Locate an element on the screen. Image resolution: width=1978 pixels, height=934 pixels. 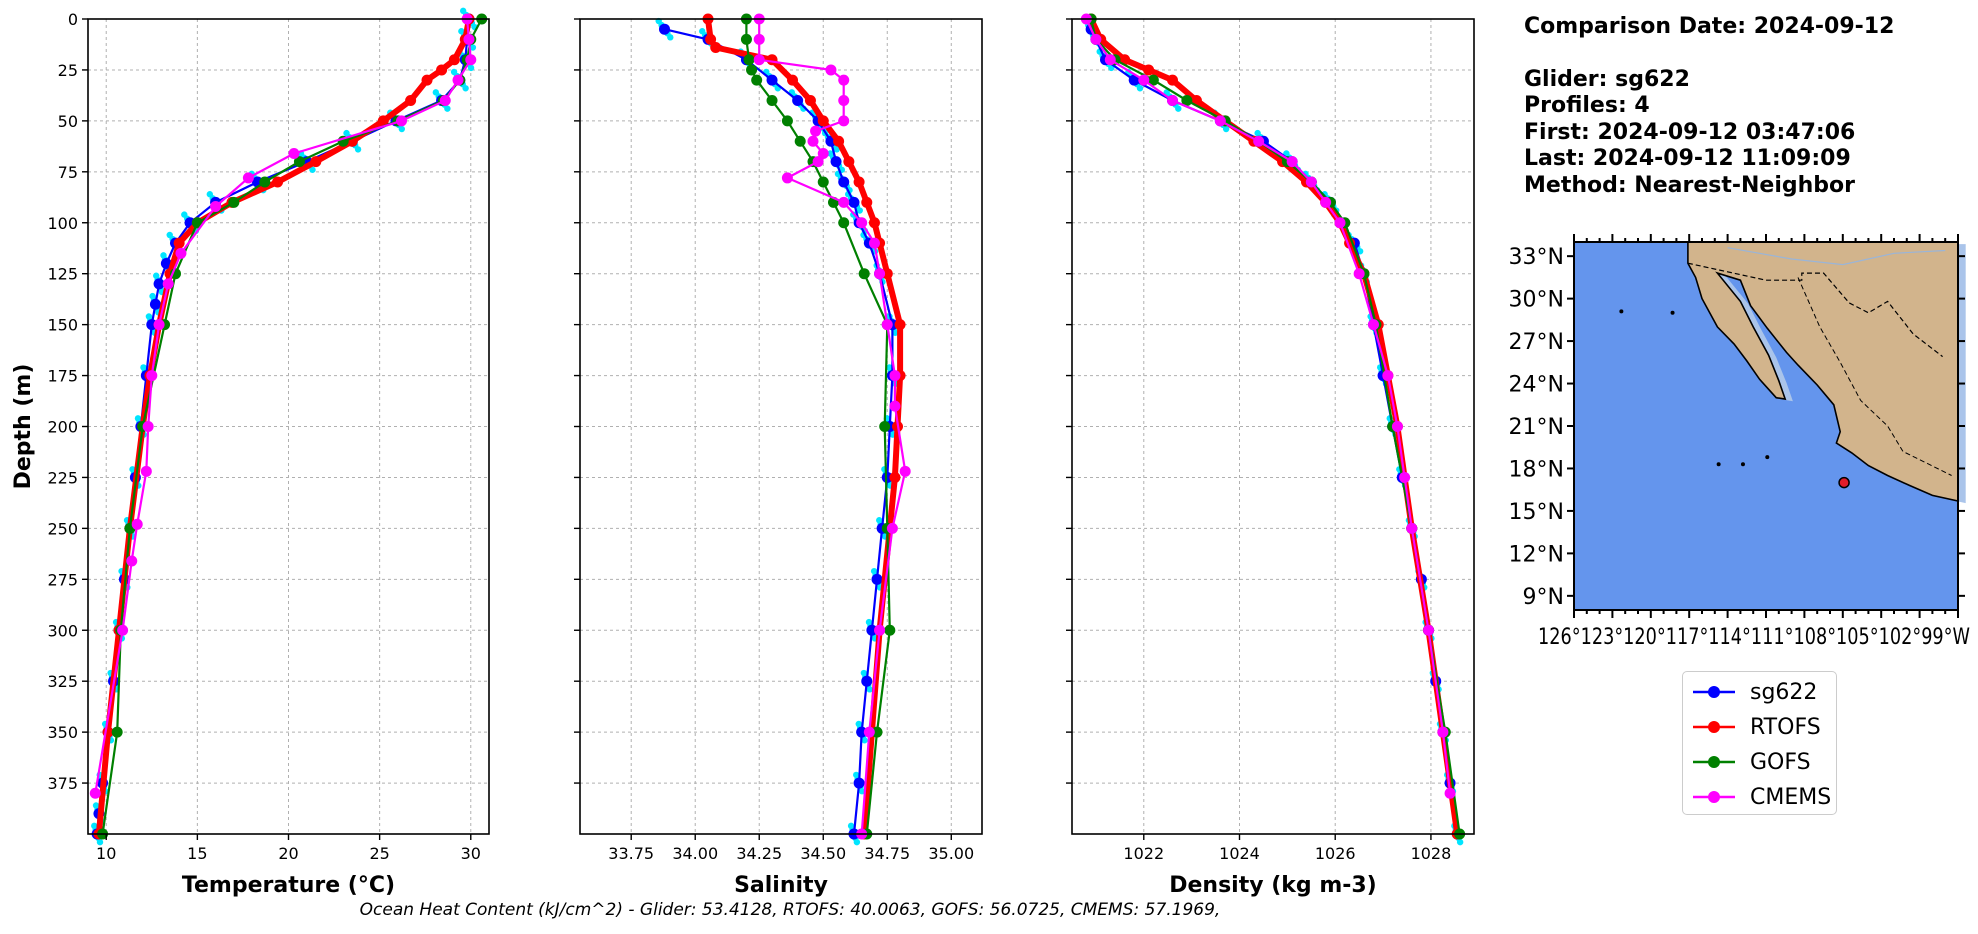
y-tick-label: 25 is located at coordinates (68, 70).